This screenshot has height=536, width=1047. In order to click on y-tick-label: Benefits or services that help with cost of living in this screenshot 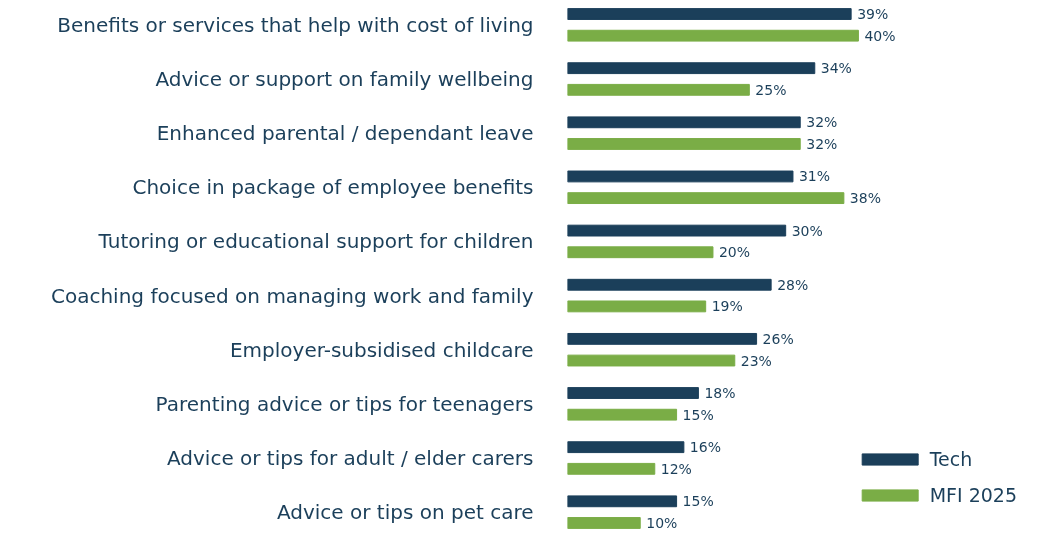, I will do `click(295, 24)`.